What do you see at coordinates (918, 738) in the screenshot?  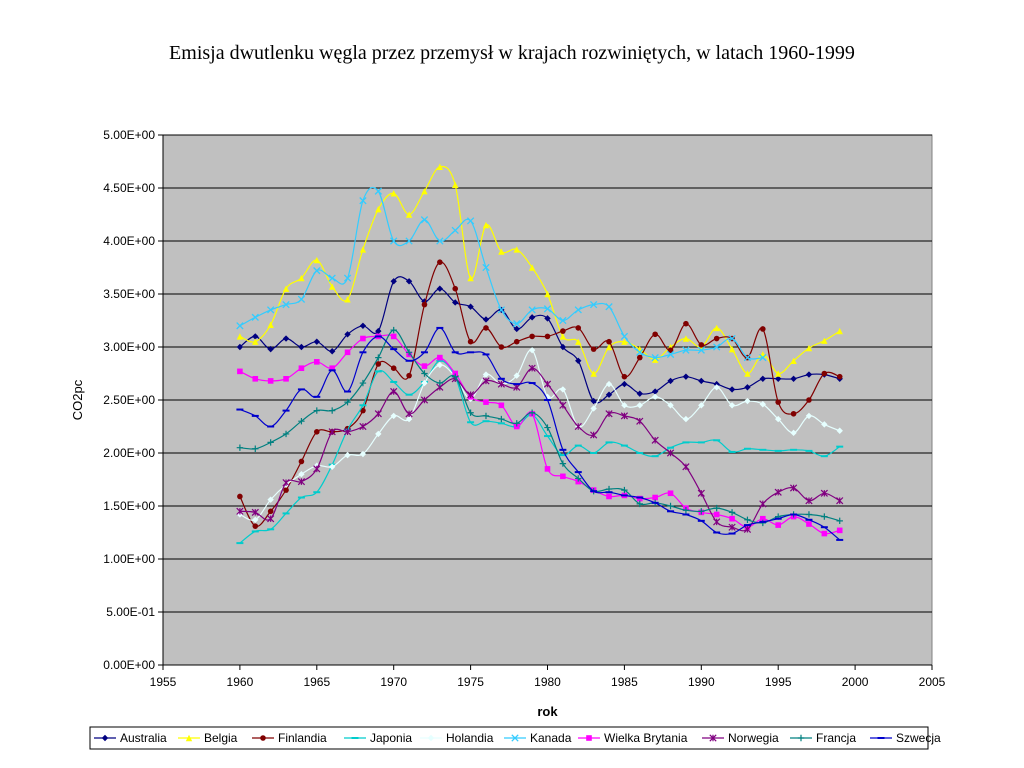 I see `legend-label: Szwecja` at bounding box center [918, 738].